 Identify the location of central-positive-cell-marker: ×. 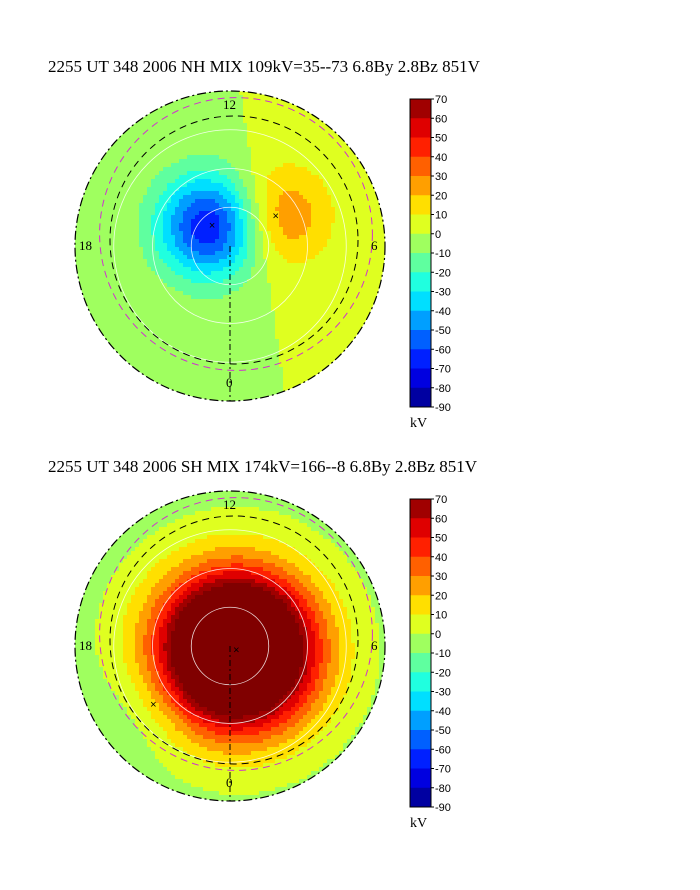
(236, 651).